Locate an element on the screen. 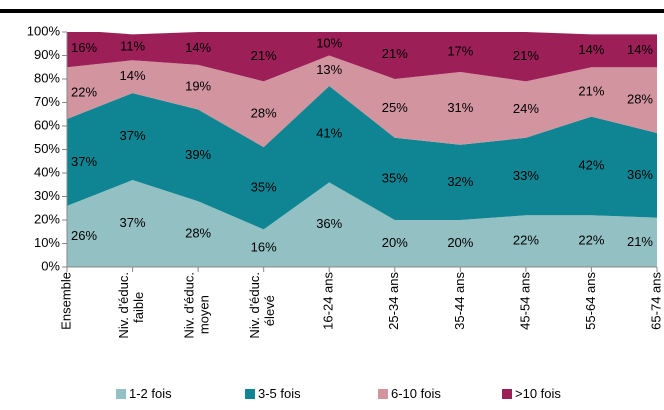 The width and height of the screenshot is (664, 410). data-label: 17% is located at coordinates (460, 50).